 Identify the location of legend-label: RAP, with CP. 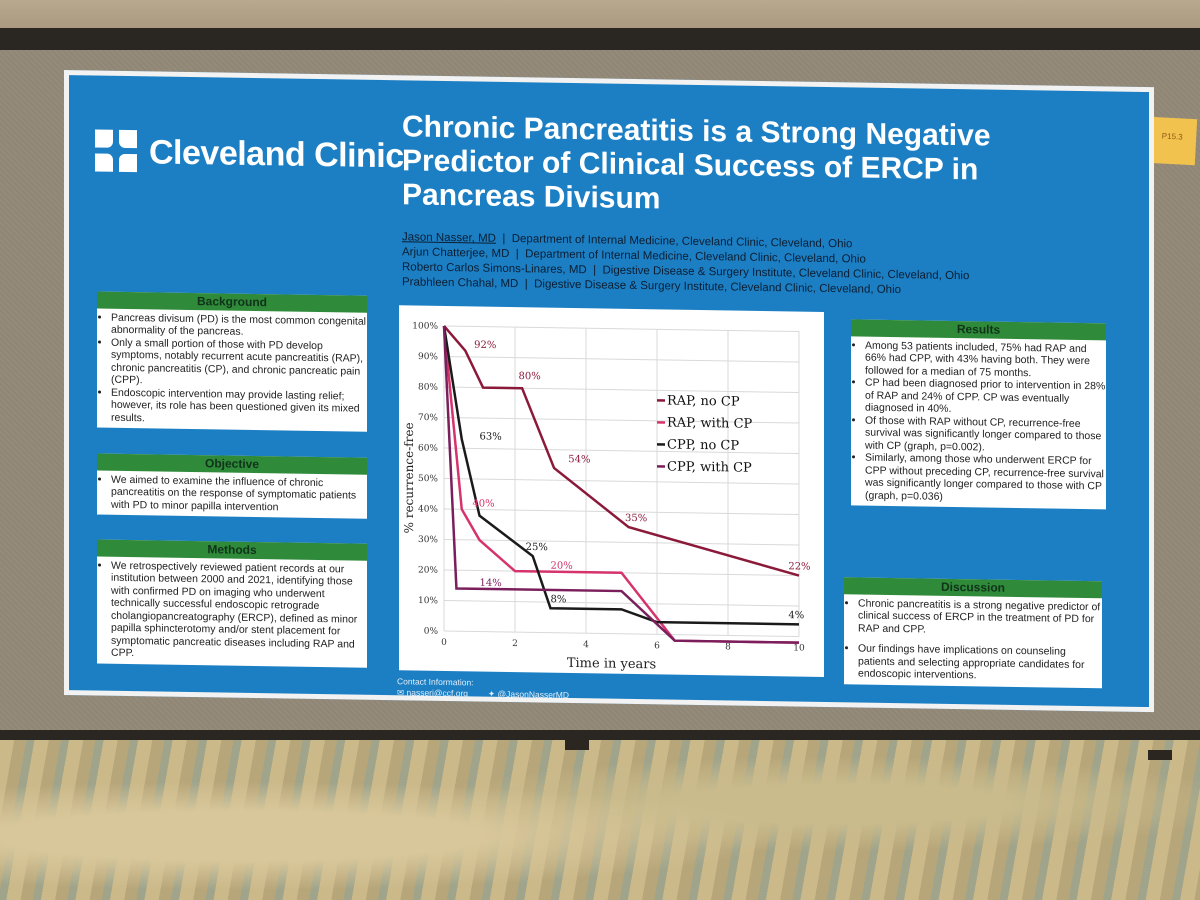
(710, 423).